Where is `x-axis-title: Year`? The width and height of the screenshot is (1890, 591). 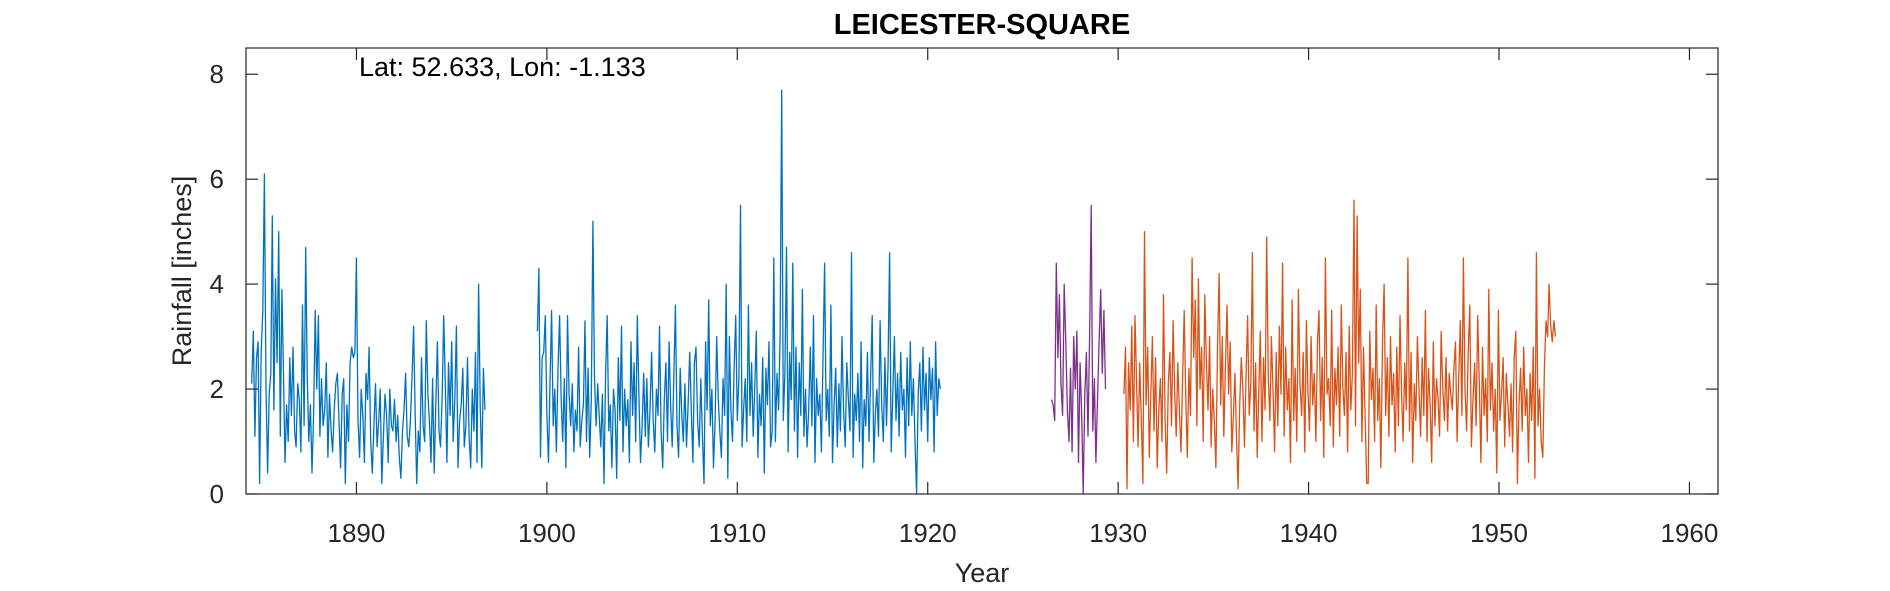
x-axis-title: Year is located at coordinates (982, 573).